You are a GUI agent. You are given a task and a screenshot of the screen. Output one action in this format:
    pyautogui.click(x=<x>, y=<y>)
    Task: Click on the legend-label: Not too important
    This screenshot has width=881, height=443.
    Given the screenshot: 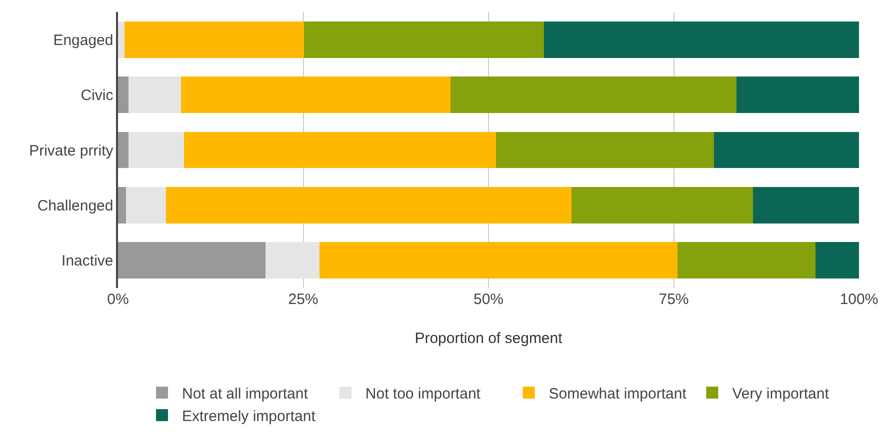 What is the action you would take?
    pyautogui.click(x=423, y=393)
    